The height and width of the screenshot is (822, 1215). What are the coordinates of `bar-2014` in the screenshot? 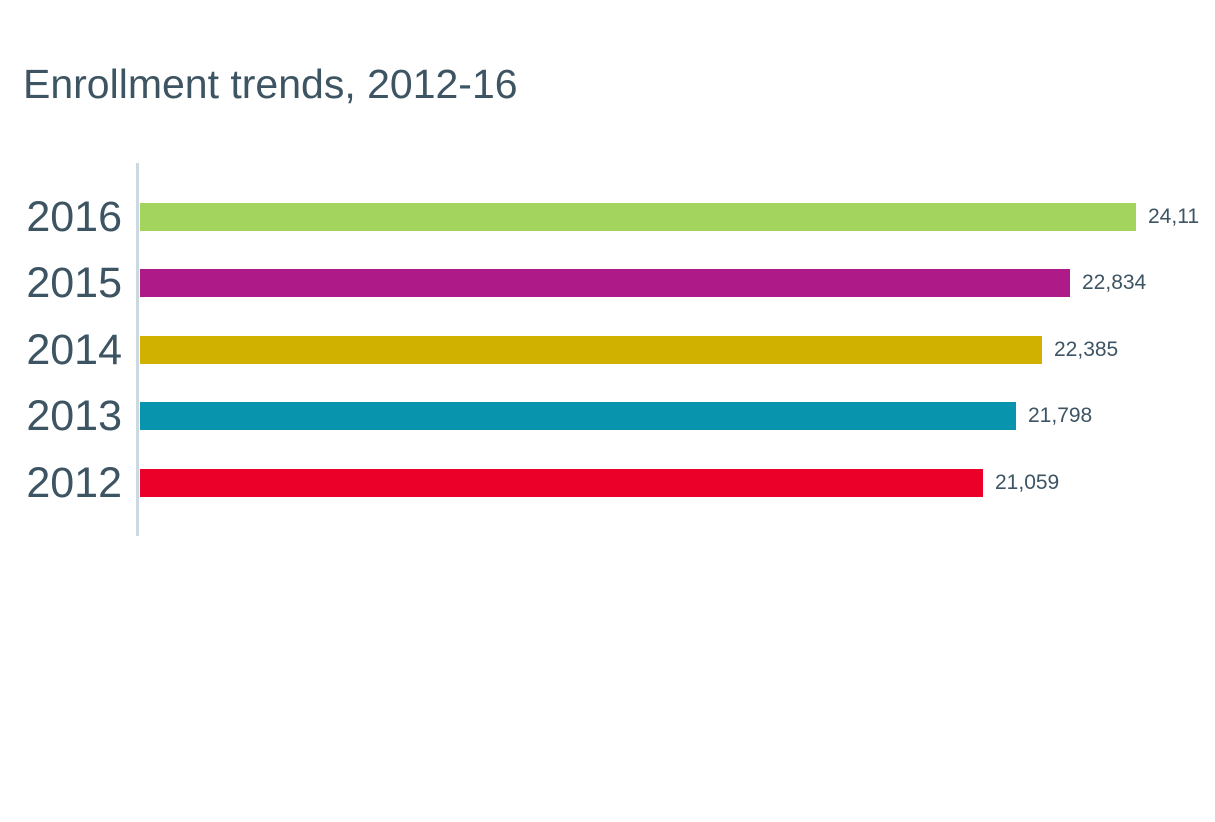 It's located at (591, 350).